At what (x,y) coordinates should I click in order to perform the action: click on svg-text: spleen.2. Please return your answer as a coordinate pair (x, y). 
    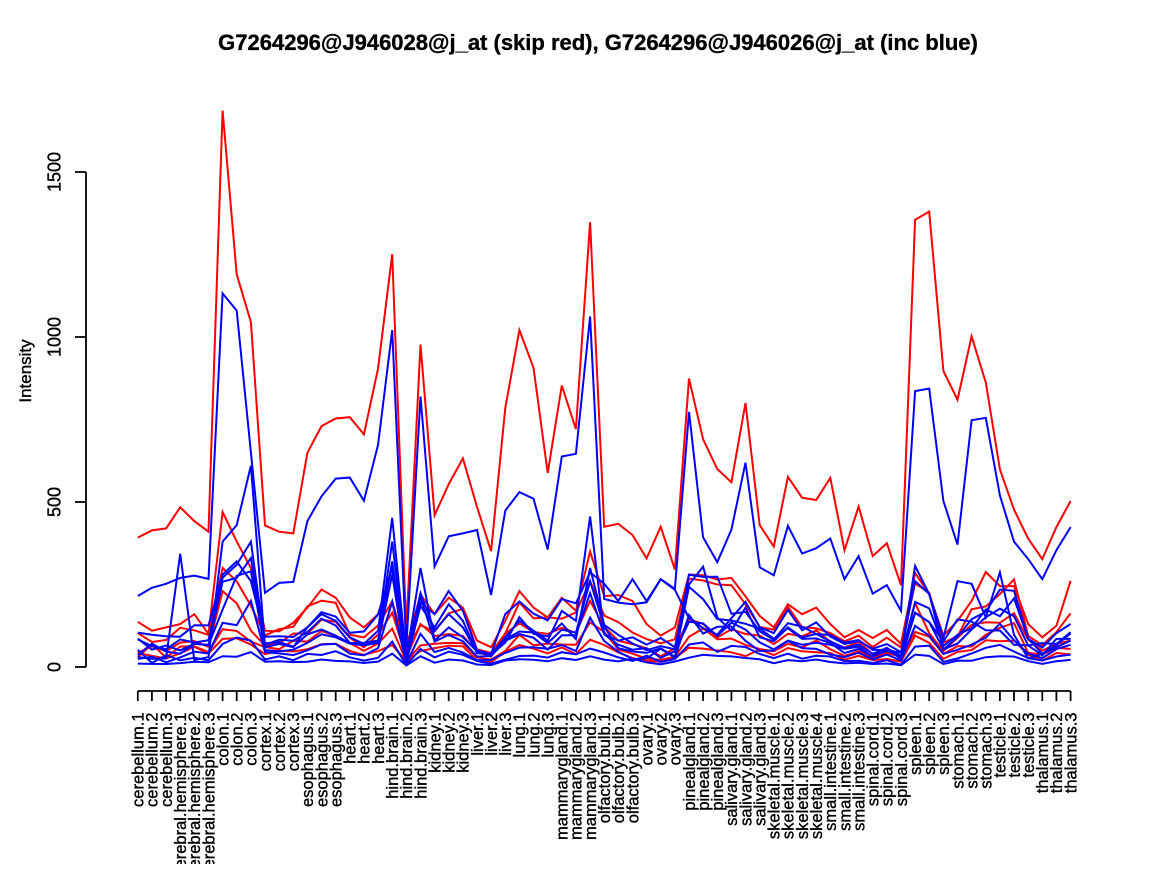
    Looking at the image, I should click on (930, 744).